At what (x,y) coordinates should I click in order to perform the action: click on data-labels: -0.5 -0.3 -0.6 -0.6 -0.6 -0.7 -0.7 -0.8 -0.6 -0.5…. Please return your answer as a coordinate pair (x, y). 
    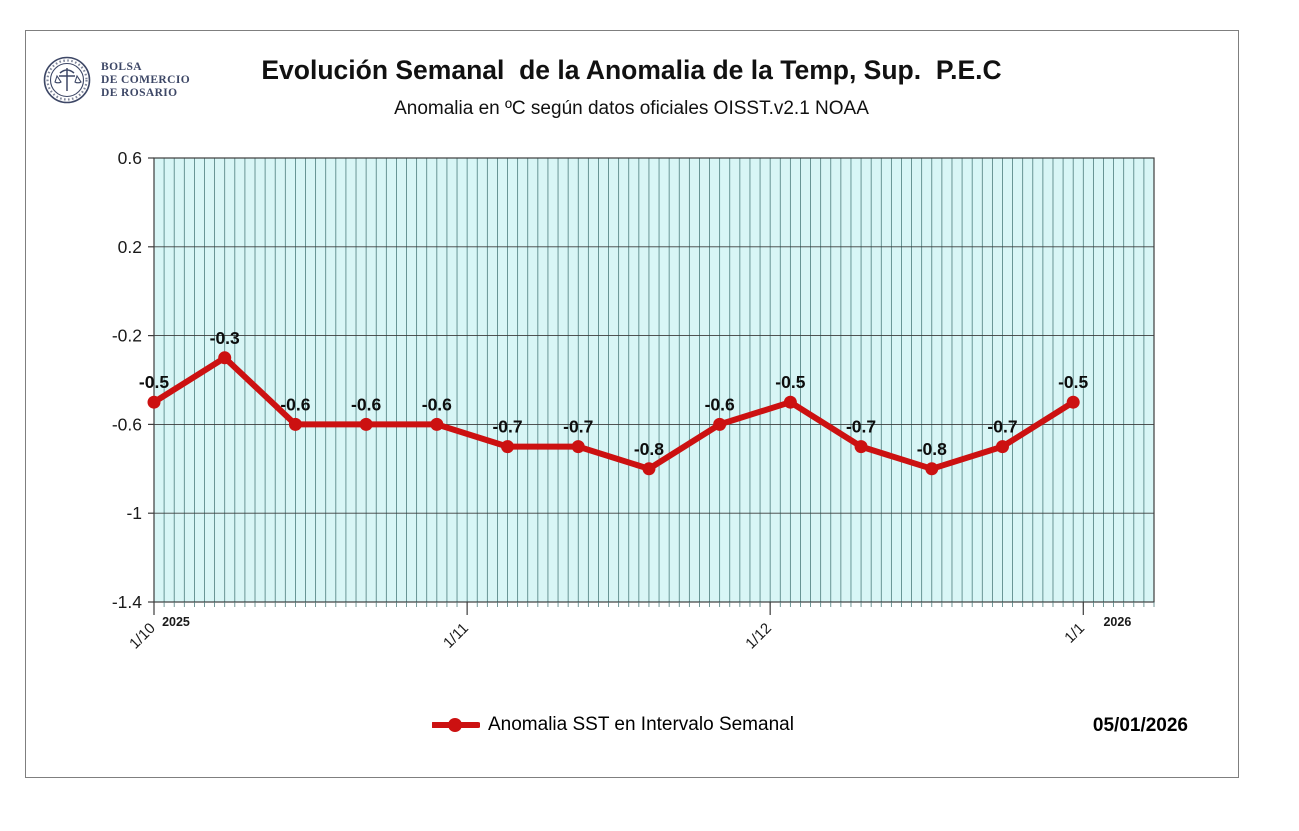
    Looking at the image, I should click on (614, 393).